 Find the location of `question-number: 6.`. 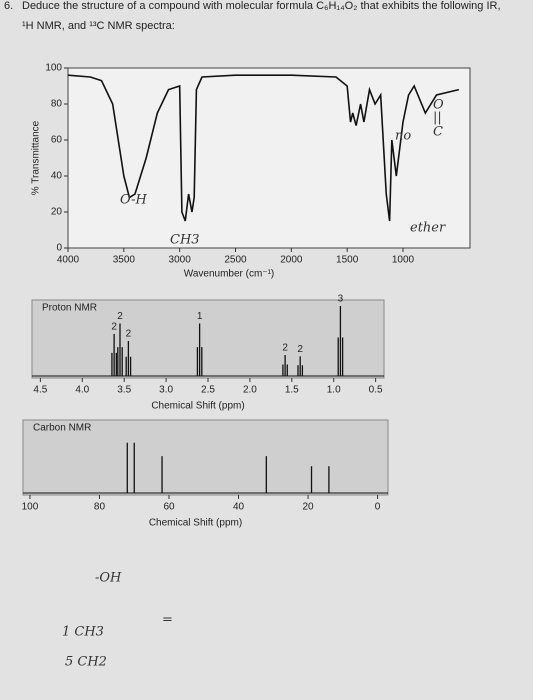

question-number: 6. is located at coordinates (8, 6).